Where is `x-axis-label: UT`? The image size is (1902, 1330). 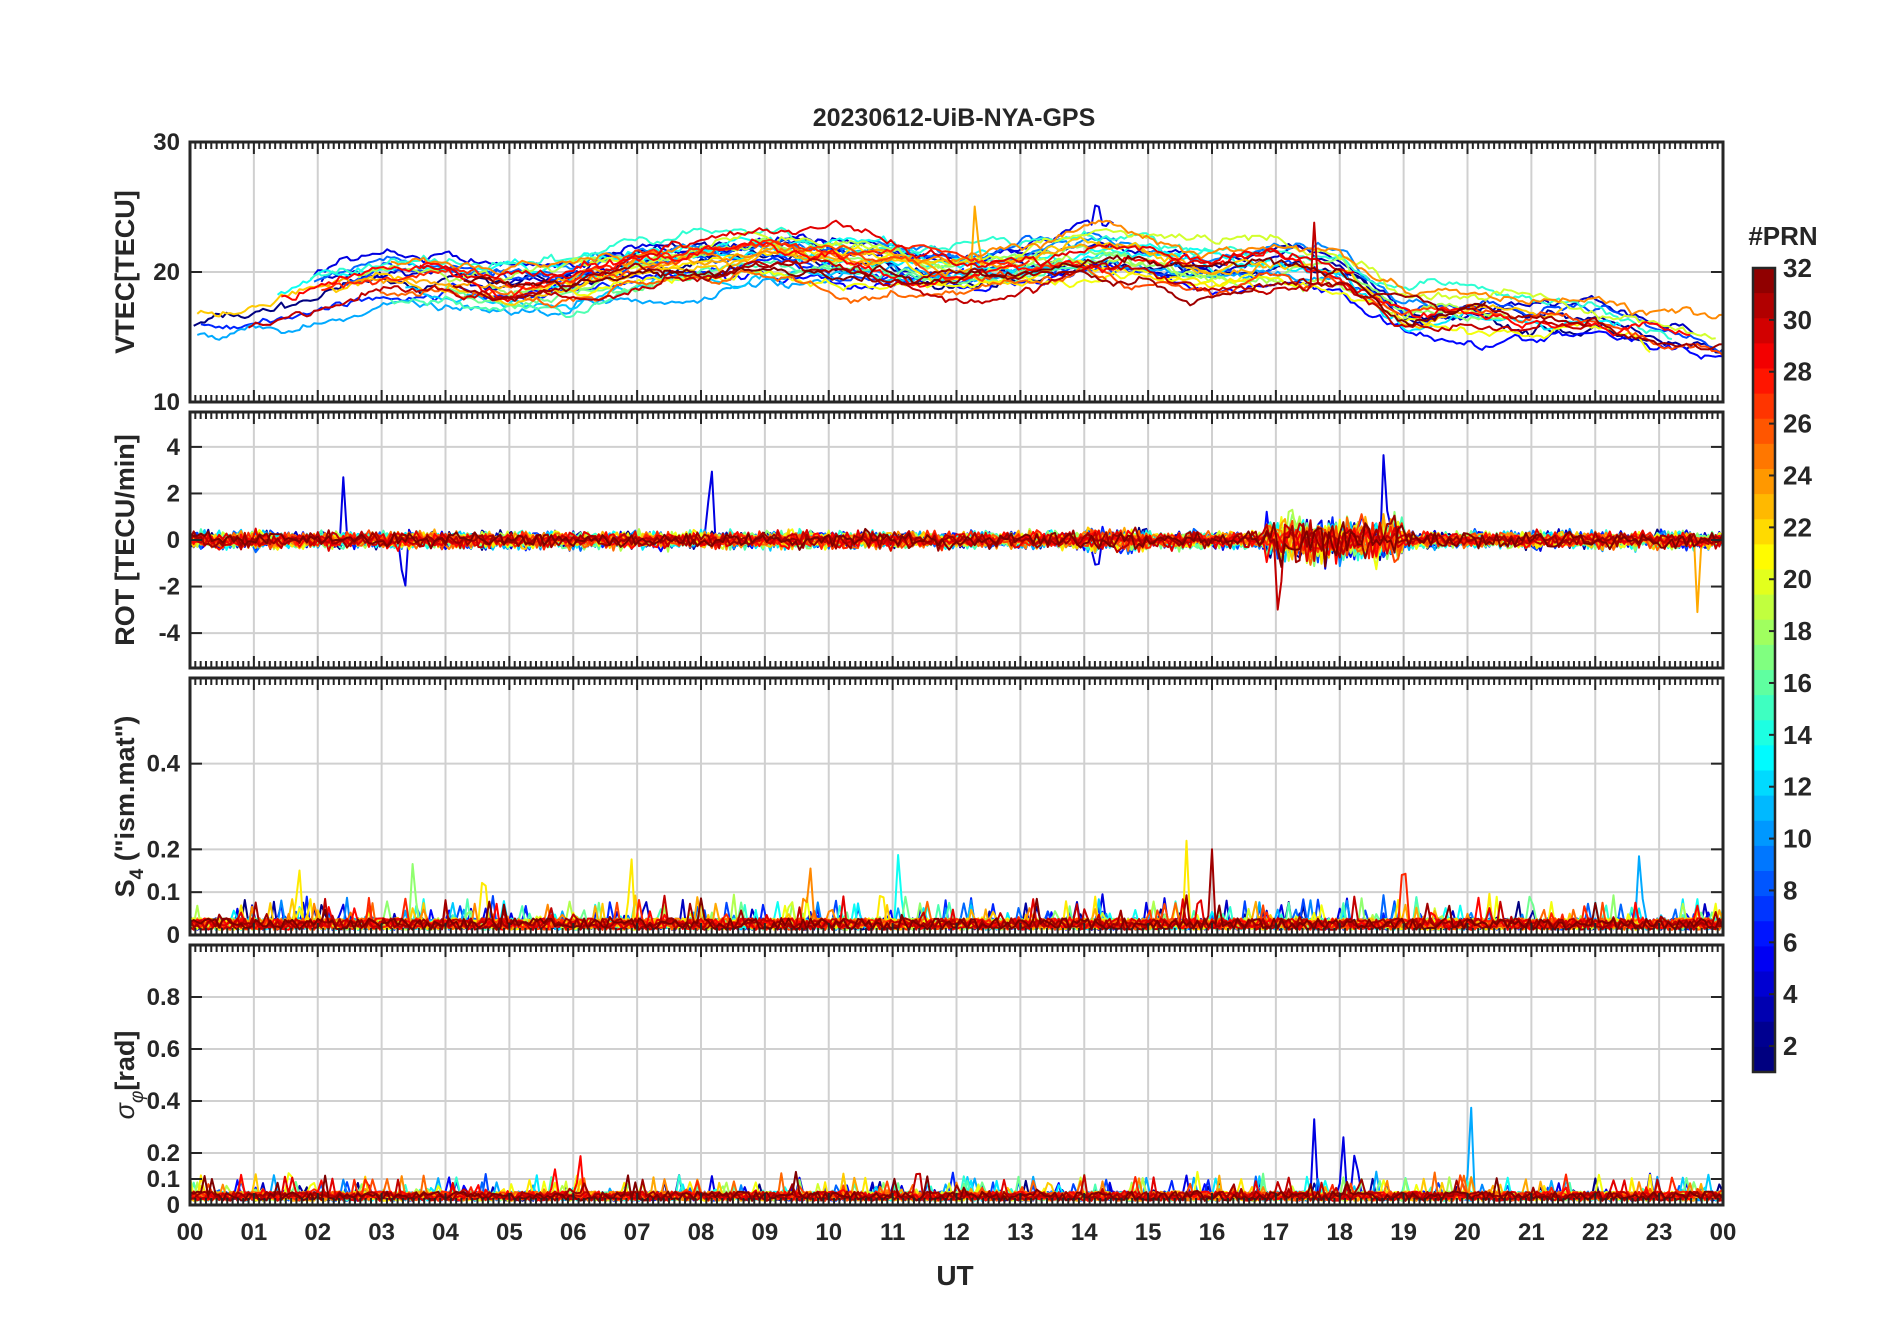
x-axis-label: UT is located at coordinates (954, 1275).